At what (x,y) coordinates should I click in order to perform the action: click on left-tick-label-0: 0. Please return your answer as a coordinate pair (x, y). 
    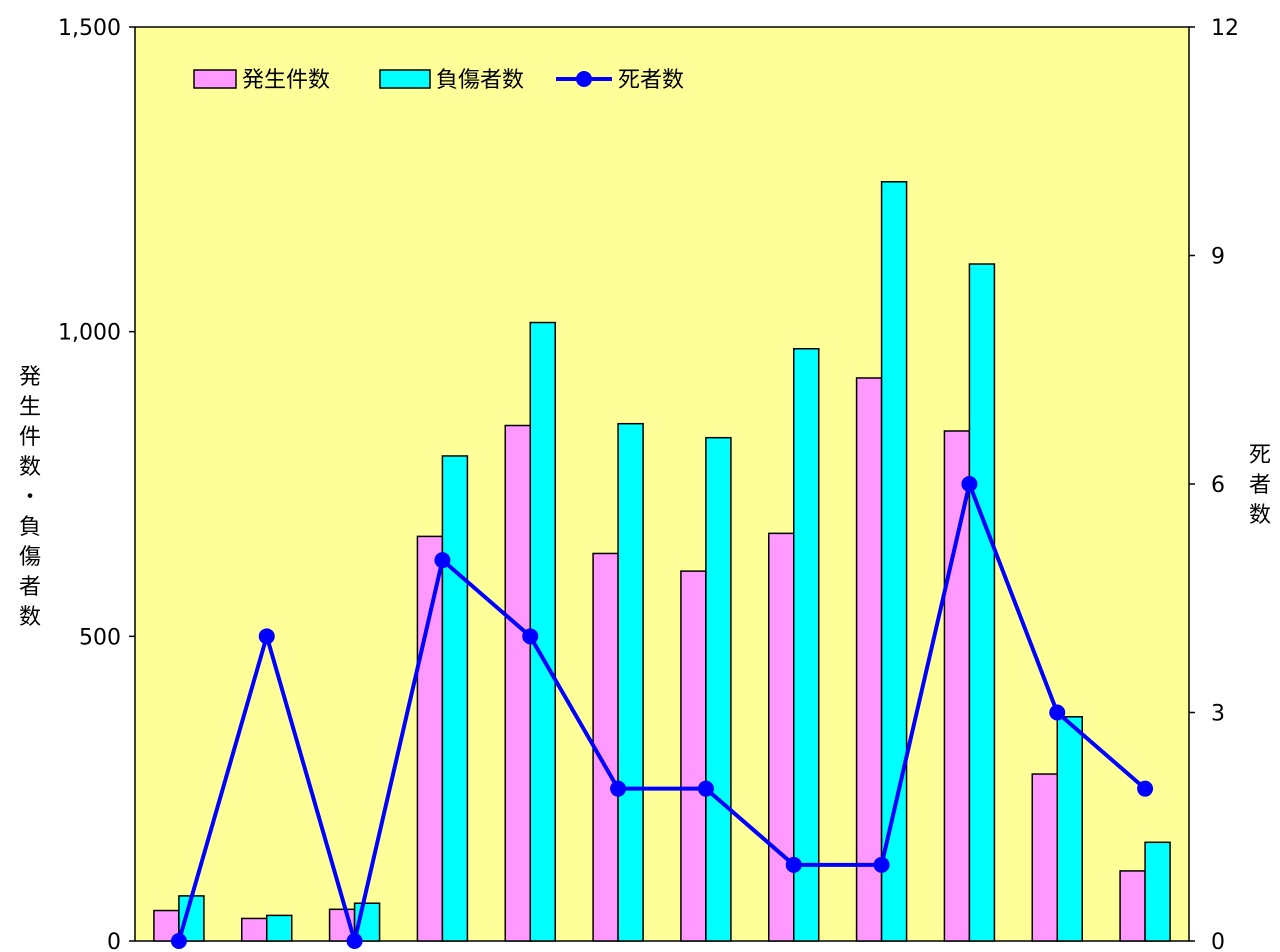
    Looking at the image, I should click on (114, 941).